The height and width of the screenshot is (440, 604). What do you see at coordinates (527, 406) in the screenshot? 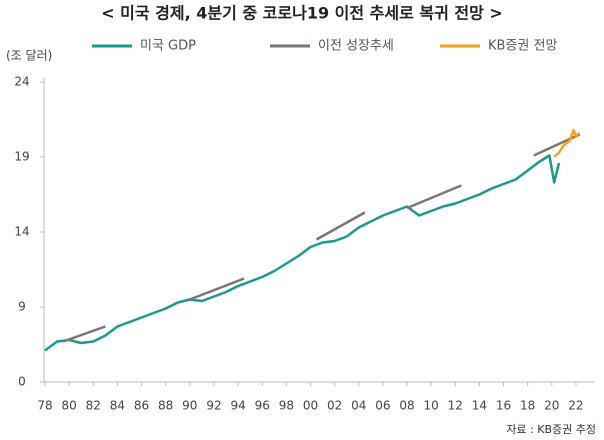
I see `x-tick-label: 18` at bounding box center [527, 406].